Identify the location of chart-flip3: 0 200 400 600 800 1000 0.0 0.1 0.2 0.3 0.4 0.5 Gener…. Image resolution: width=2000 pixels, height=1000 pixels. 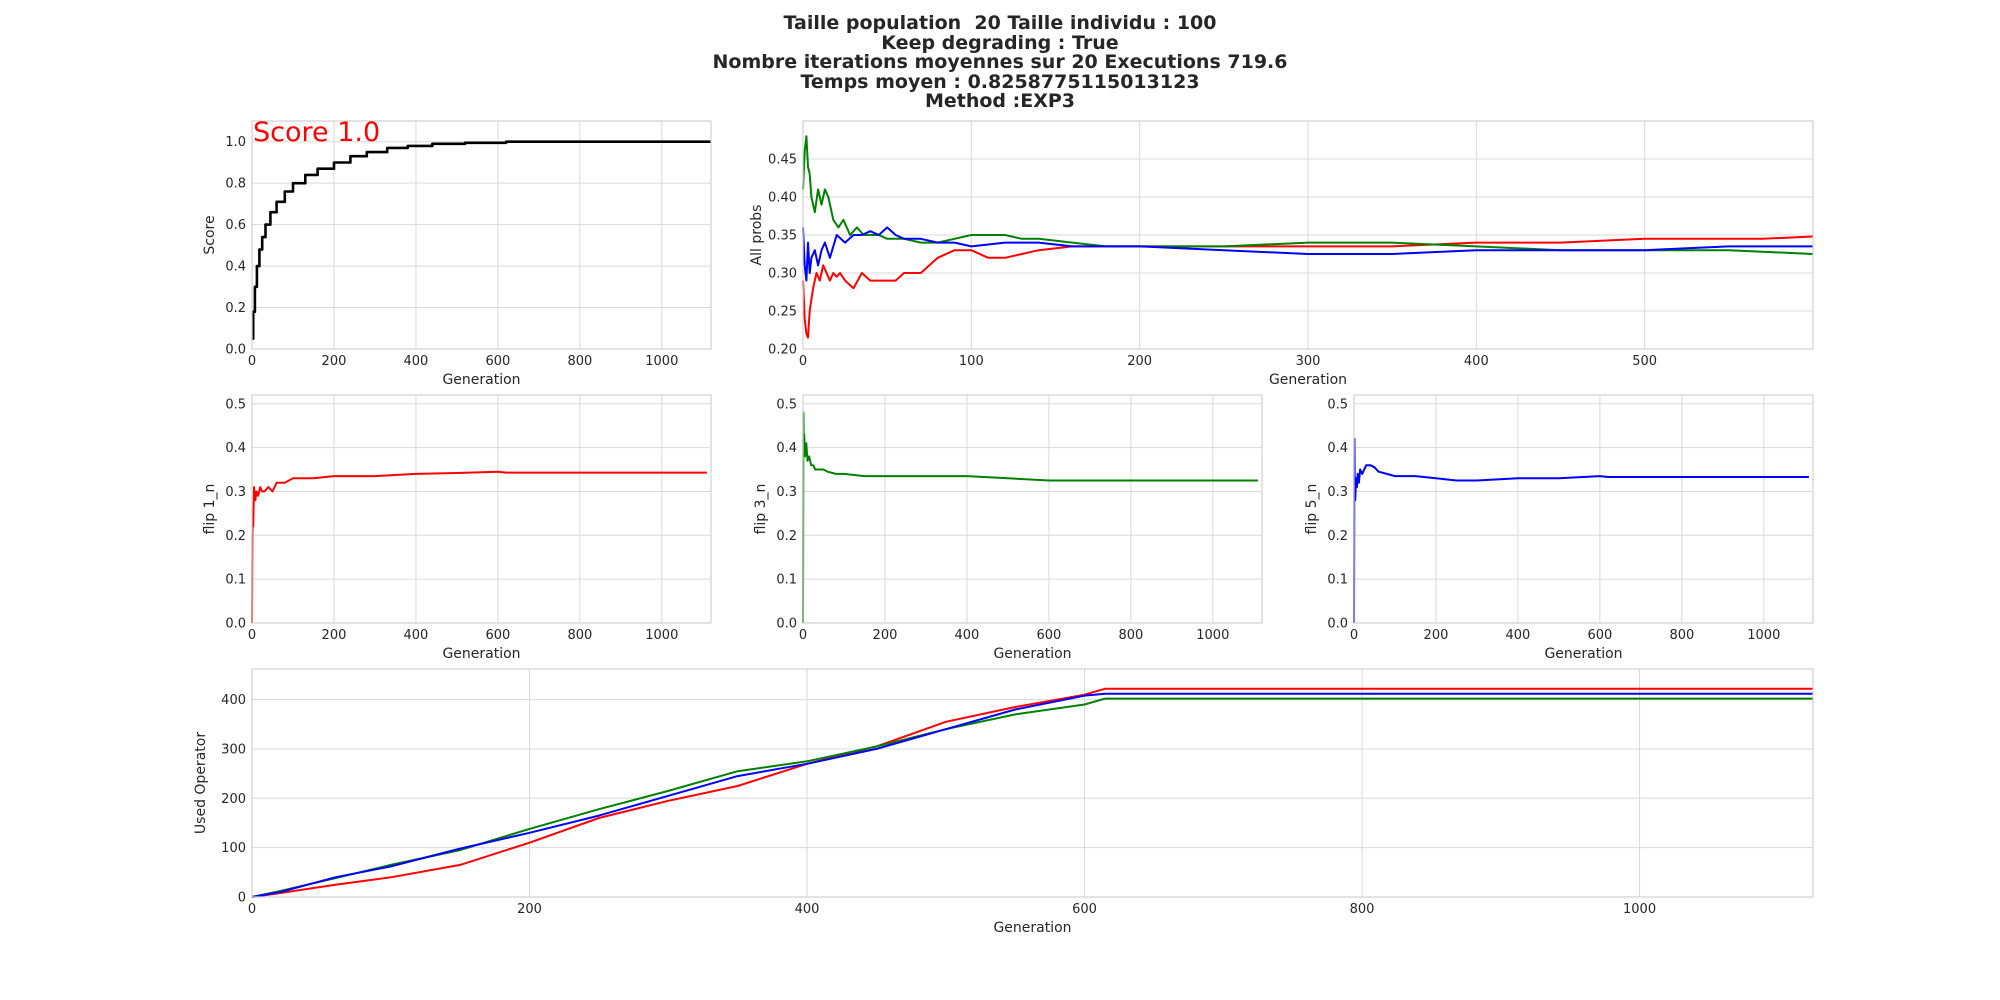
(1008, 528).